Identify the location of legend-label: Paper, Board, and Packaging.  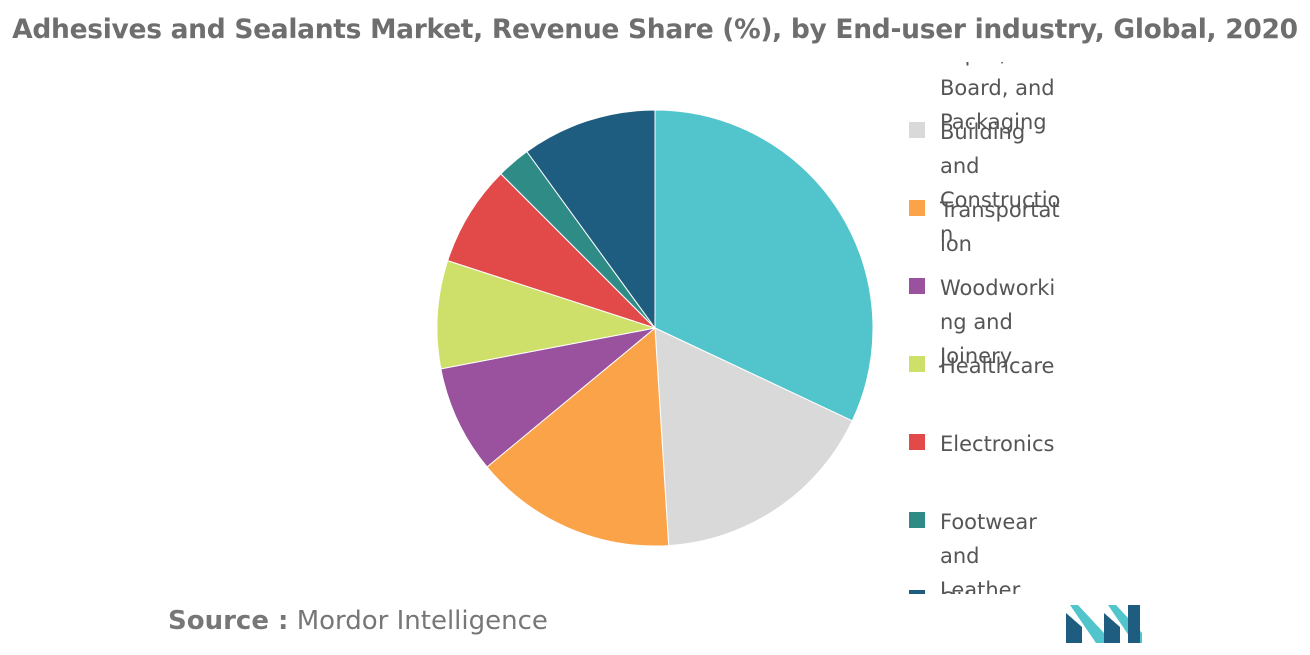
(997, 98).